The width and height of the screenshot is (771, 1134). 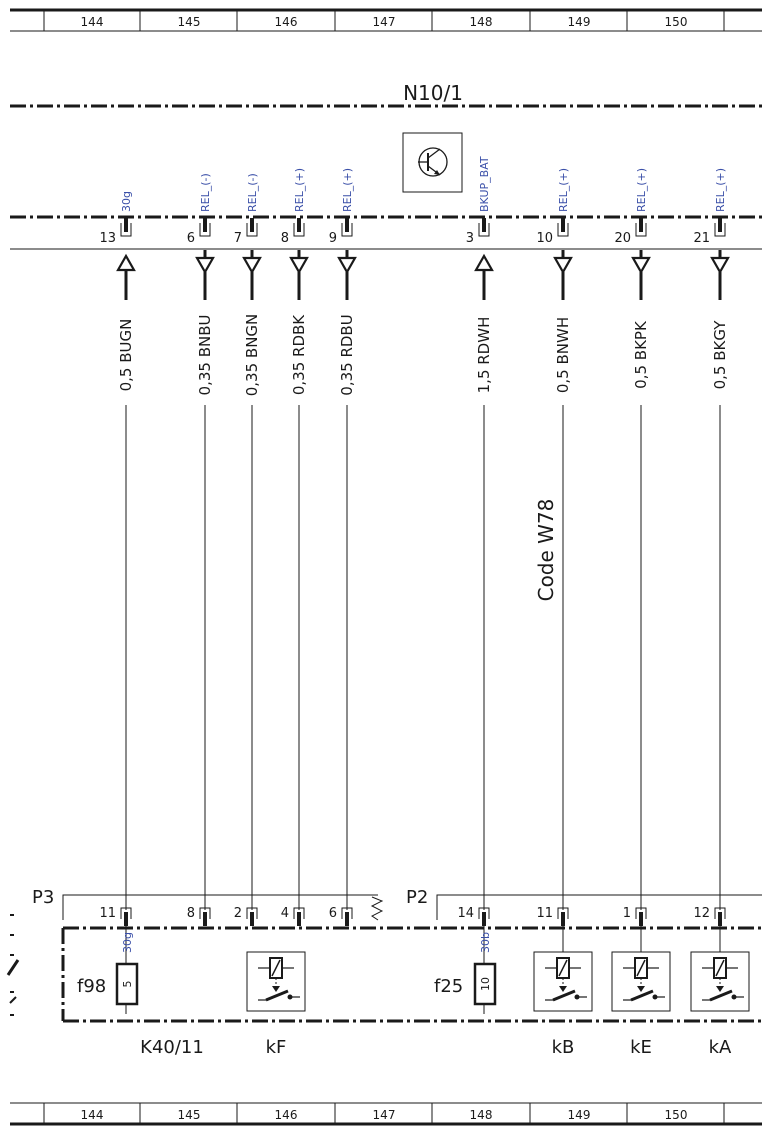 I want to click on wire-column: 6 REL_(-) 0,35 BNBU 8, so click(x=201, y=549).